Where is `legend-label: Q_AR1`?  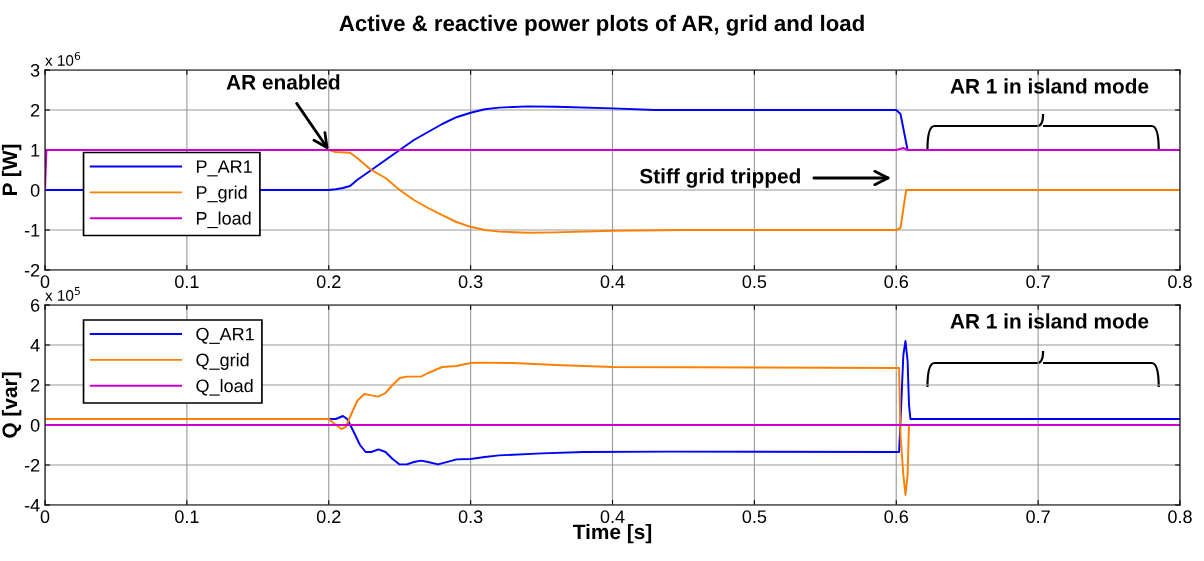 legend-label: Q_AR1 is located at coordinates (225, 335).